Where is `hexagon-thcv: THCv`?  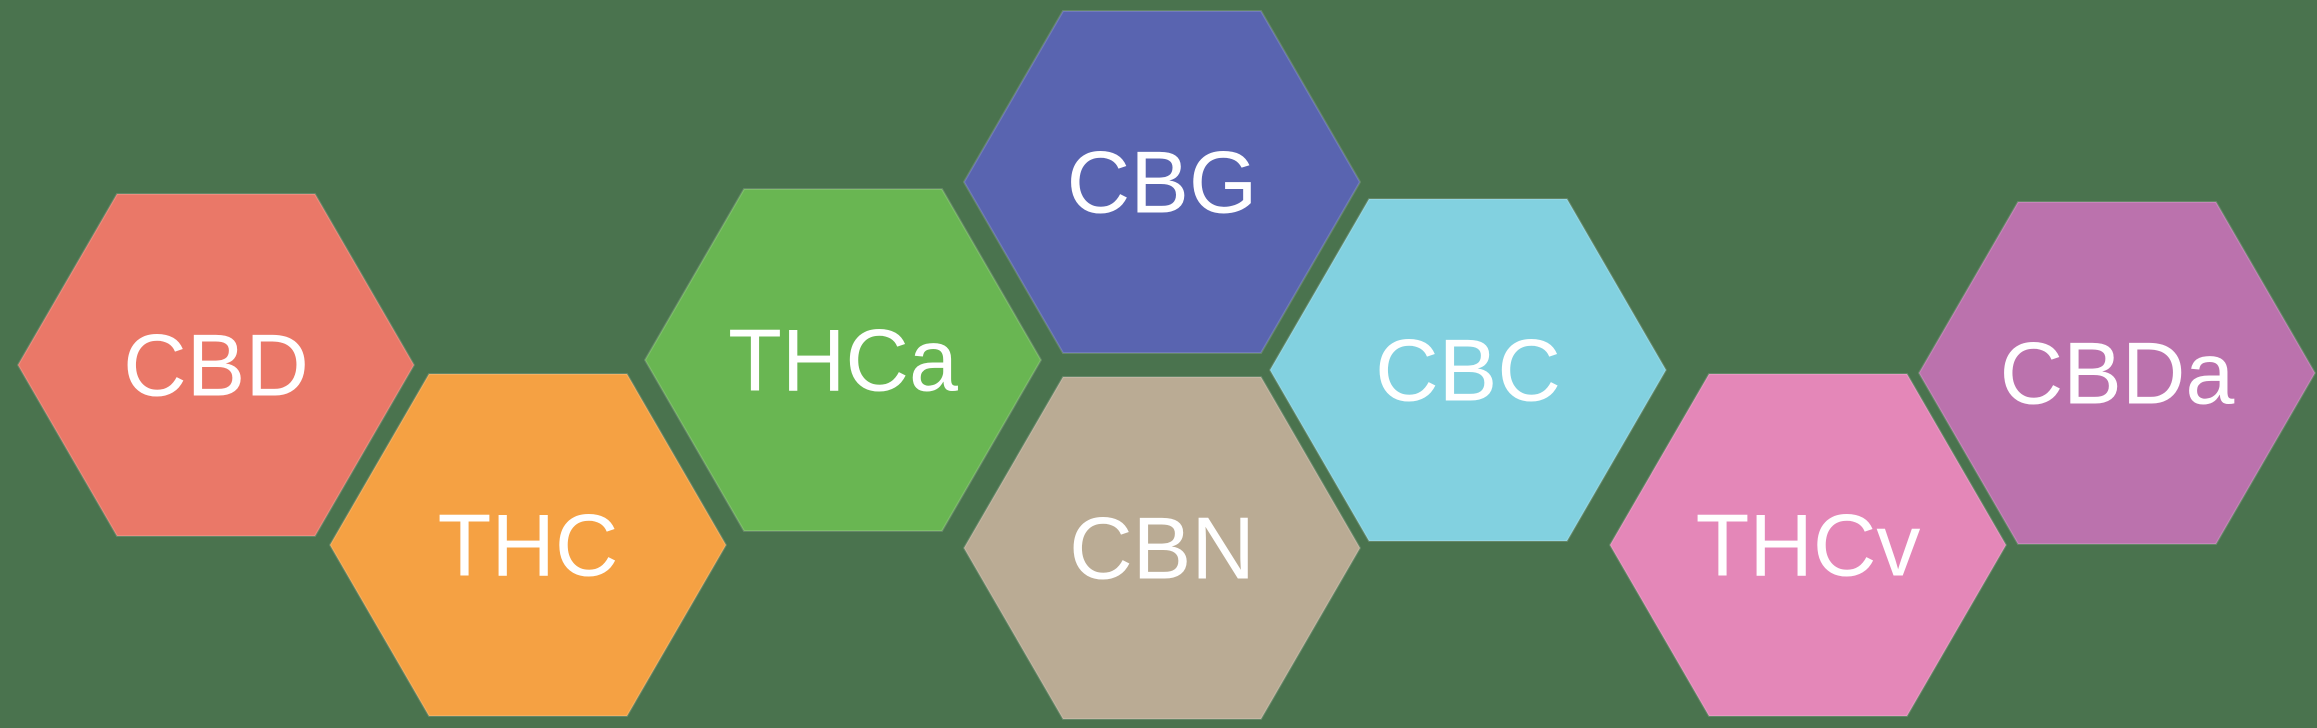
hexagon-thcv: THCv is located at coordinates (1808, 545).